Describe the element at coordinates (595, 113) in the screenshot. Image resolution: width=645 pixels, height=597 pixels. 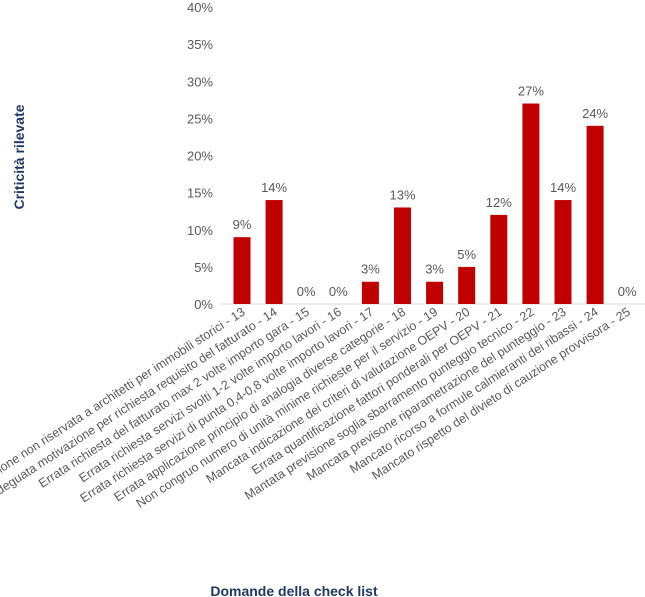
I see `data-label: 24%` at that location.